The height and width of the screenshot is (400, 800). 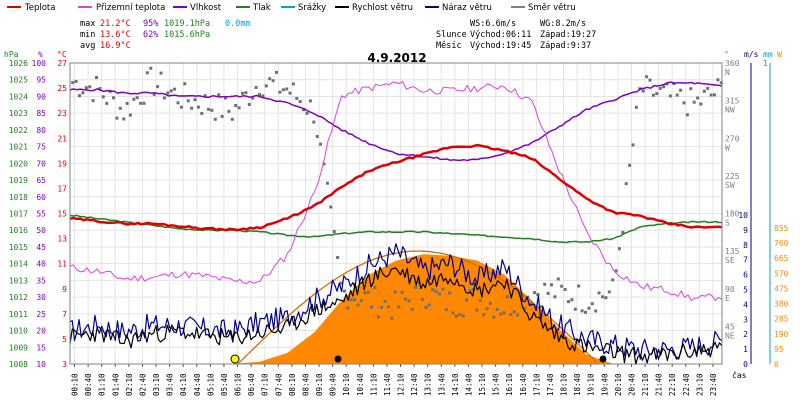 What do you see at coordinates (41, 130) in the screenshot?
I see `hum-tick: 80` at bounding box center [41, 130].